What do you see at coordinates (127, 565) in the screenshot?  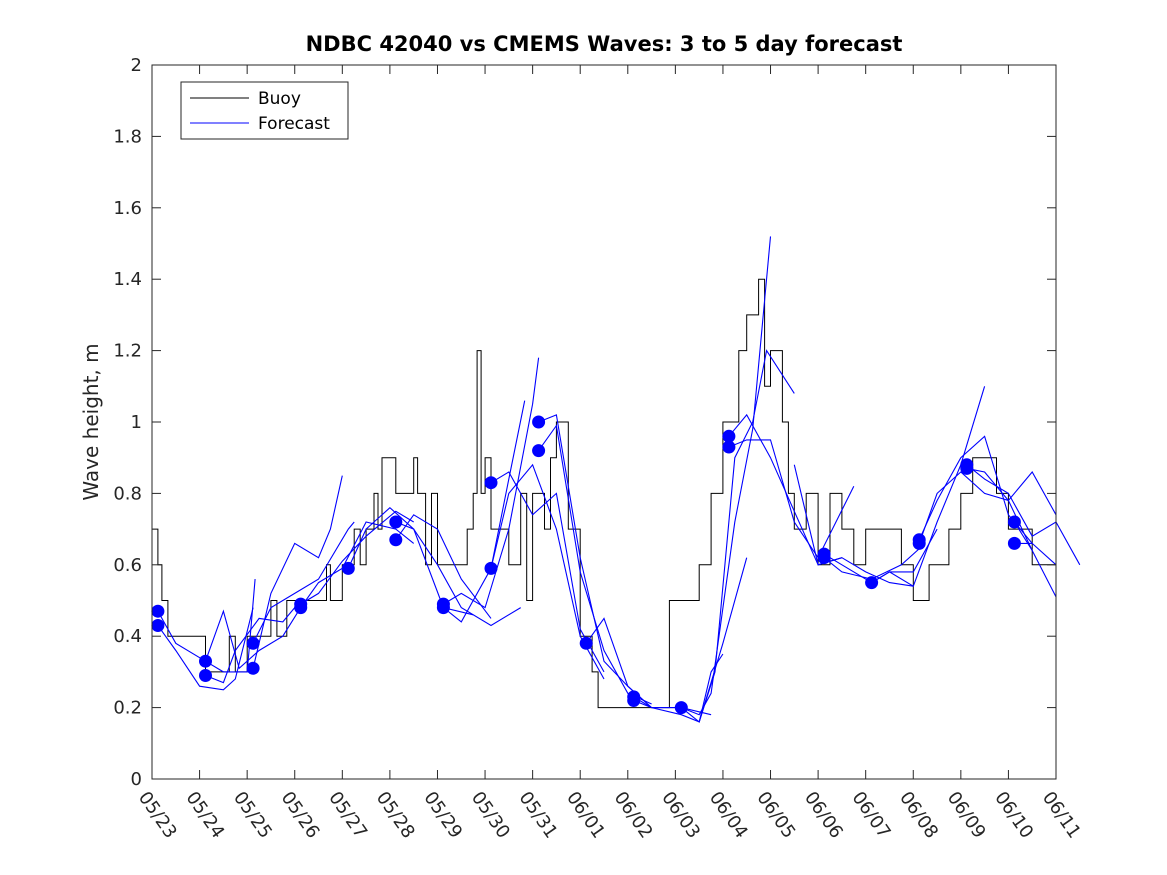 I see `y-tick-label: 0.6` at bounding box center [127, 565].